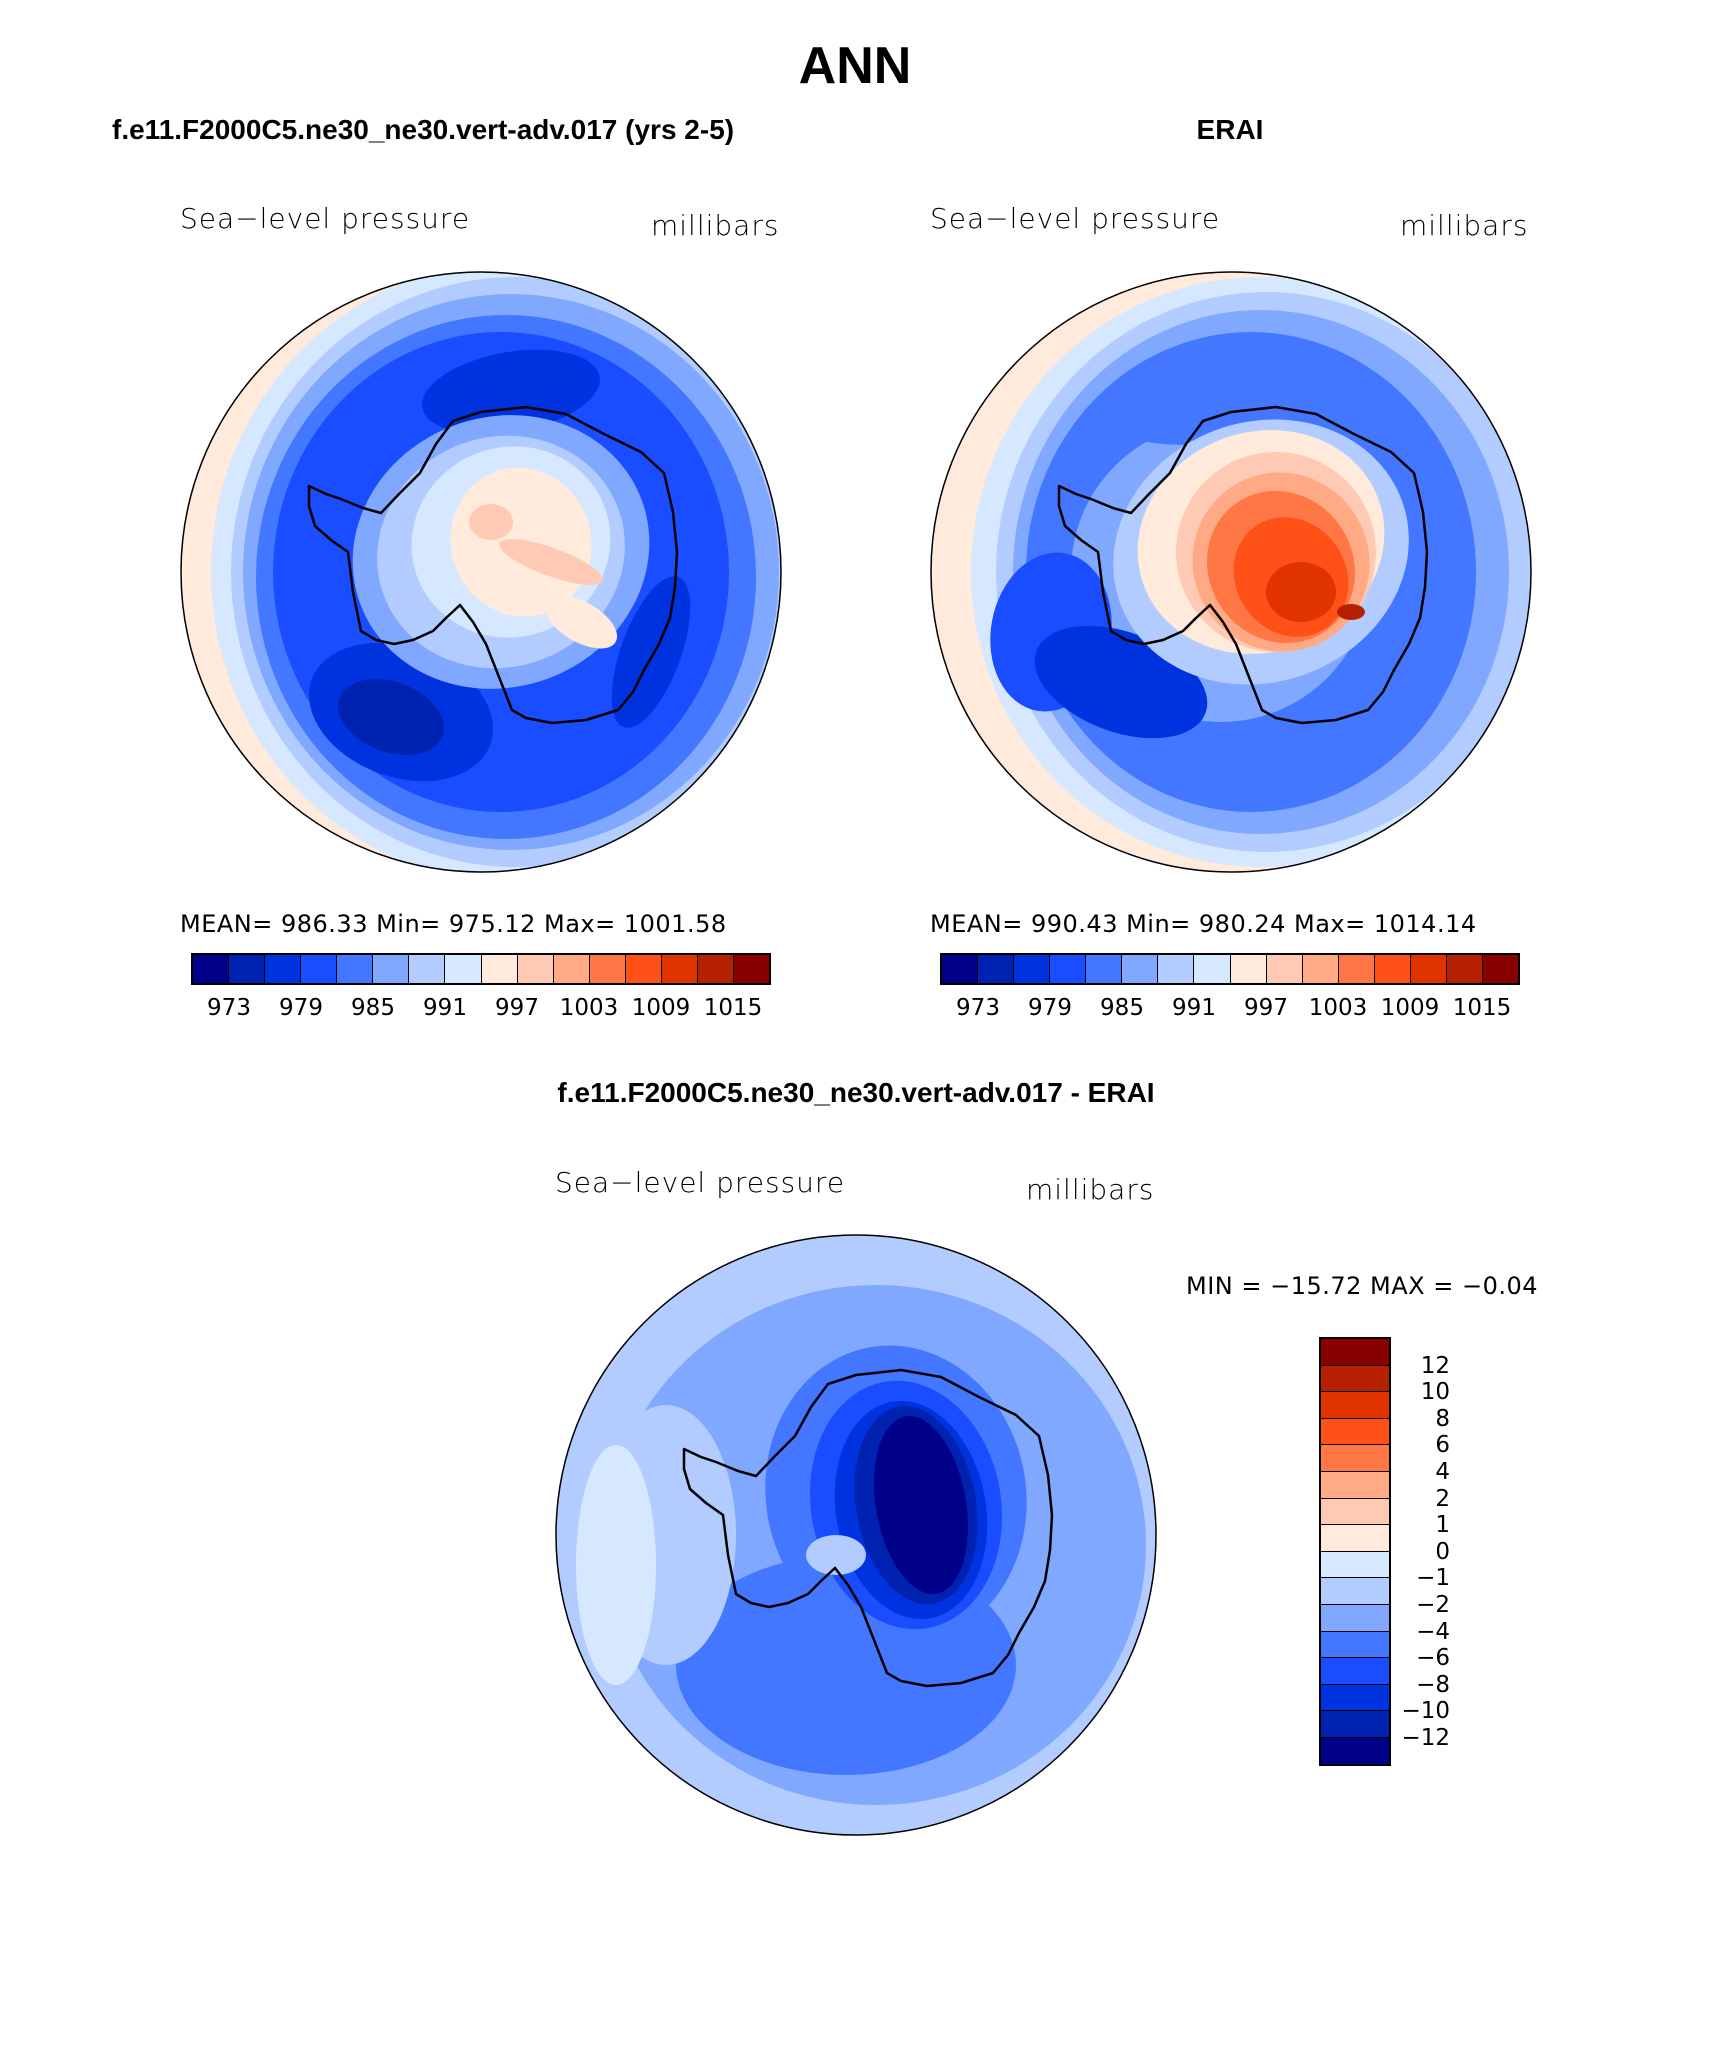  What do you see at coordinates (325, 218) in the screenshot?
I see `panel-1-variable: Sea−level pressure` at bounding box center [325, 218].